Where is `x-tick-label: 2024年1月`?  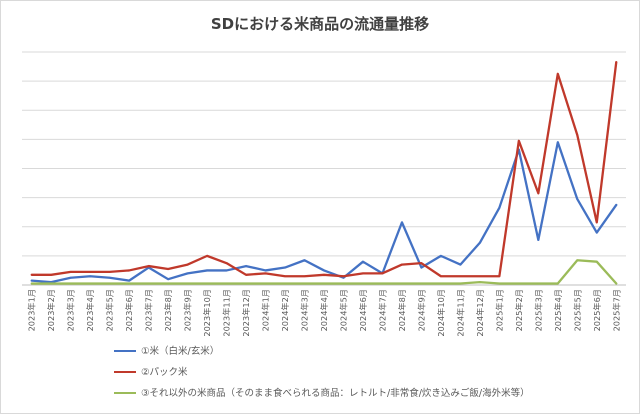 x-tick-label: 2024年1月 is located at coordinates (266, 310).